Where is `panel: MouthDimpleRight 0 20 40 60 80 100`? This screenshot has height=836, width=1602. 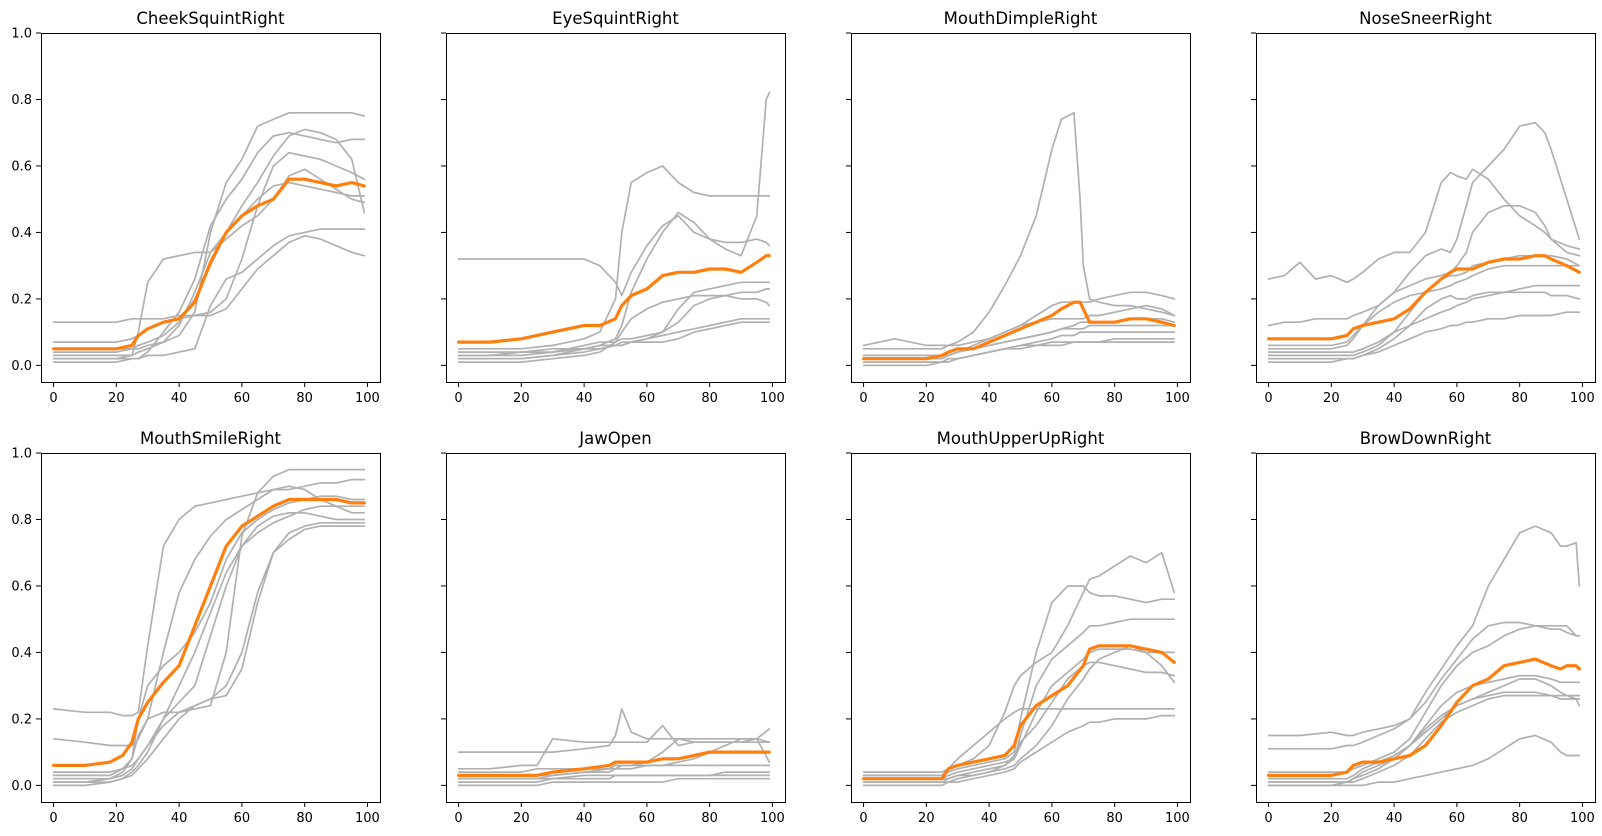 panel: MouthDimpleRight 0 20 40 60 80 100 is located at coordinates (1018, 207).